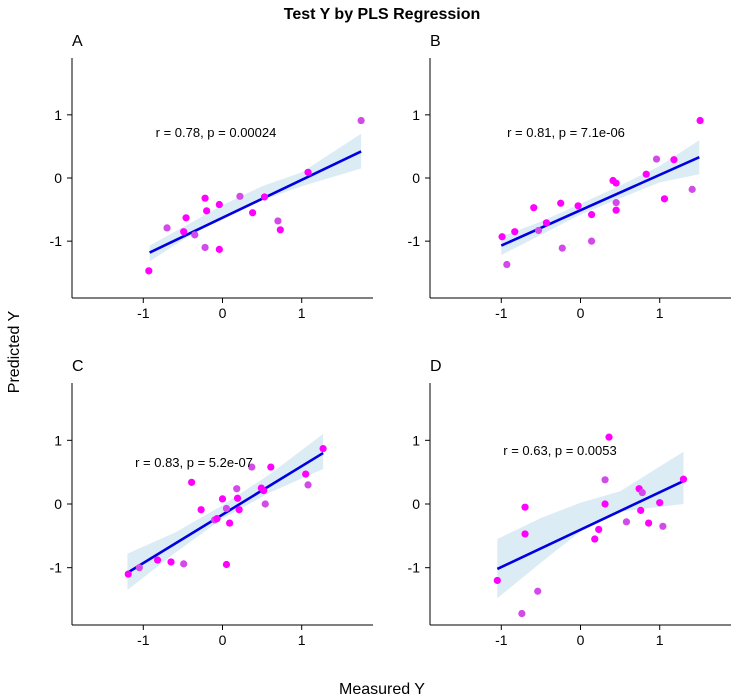  Describe the element at coordinates (194, 462) in the screenshot. I see `correlation-annotation: r = 0.83, p = 5.2e-07` at that location.